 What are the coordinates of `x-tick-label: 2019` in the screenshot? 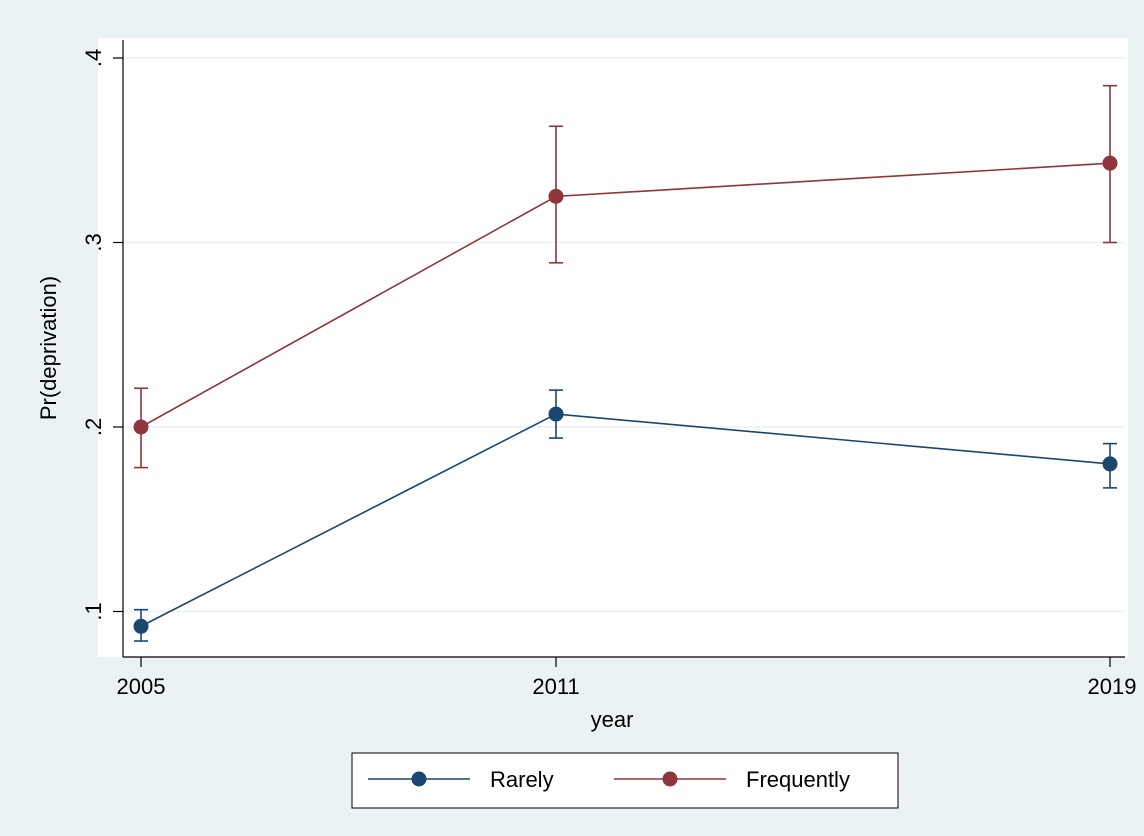 It's located at (1112, 686).